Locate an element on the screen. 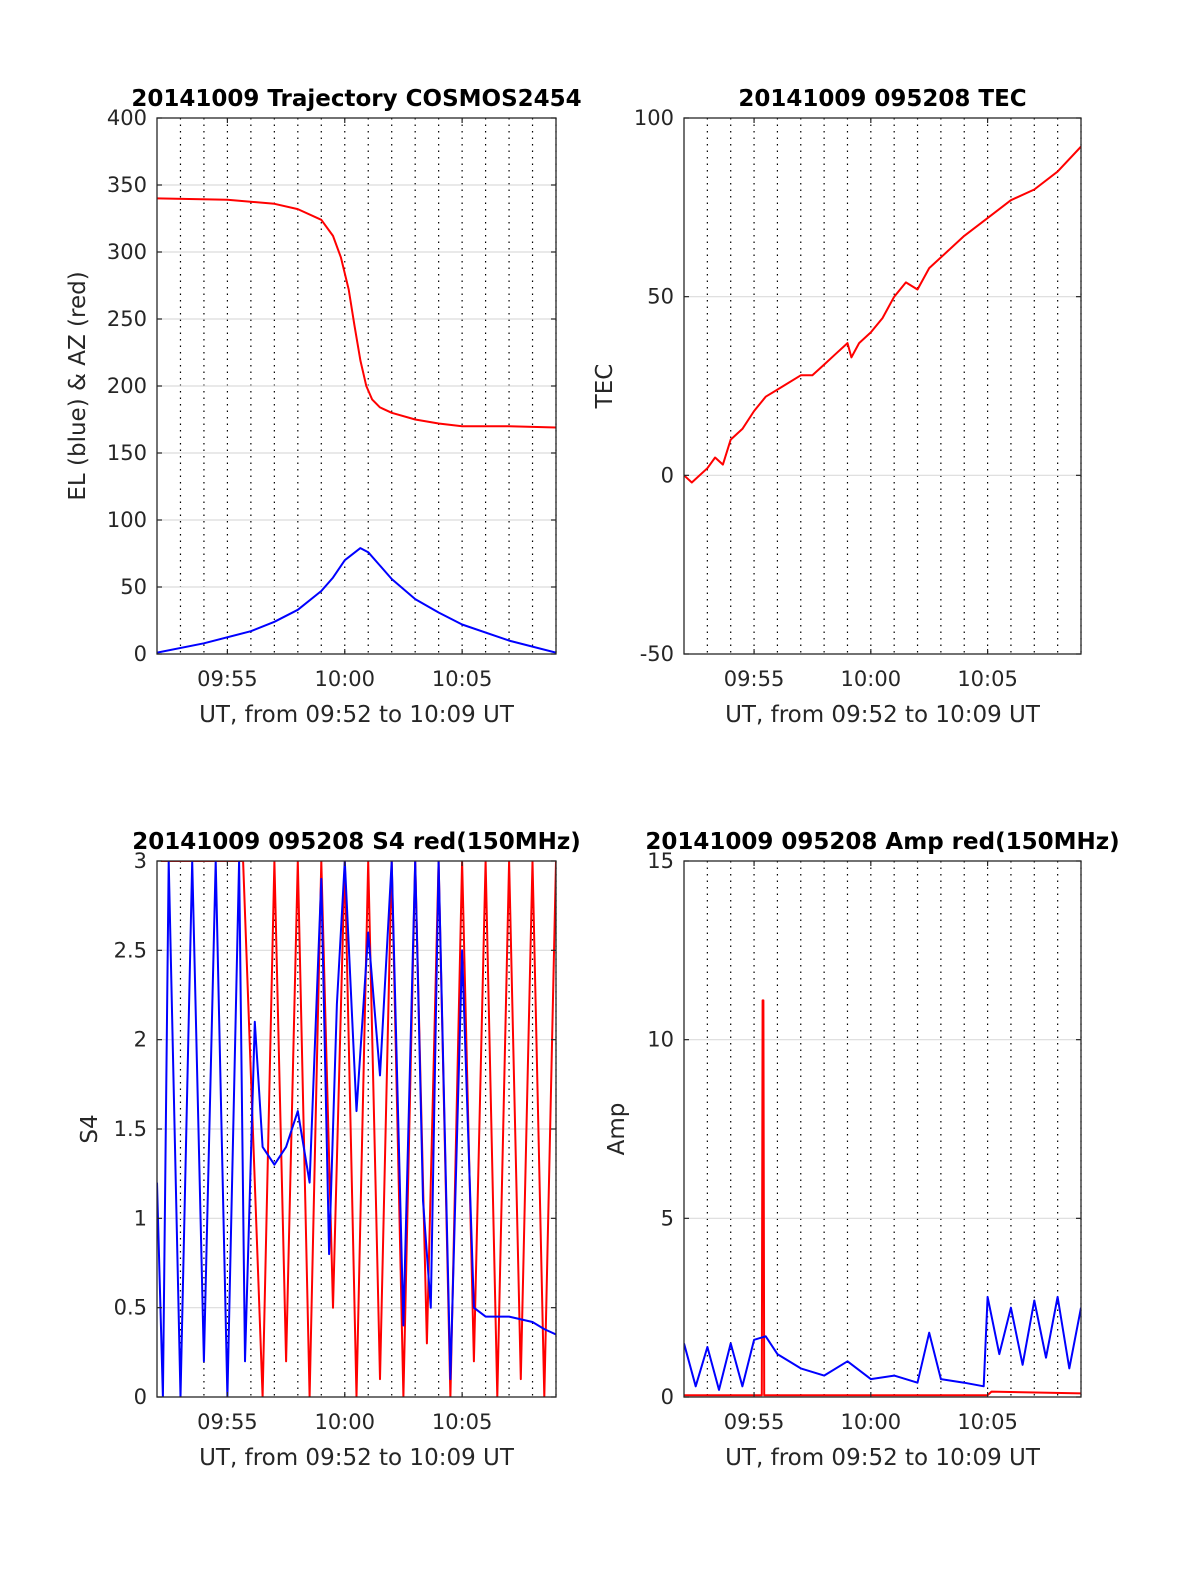  y-axis-label: S4 is located at coordinates (90, 1128).